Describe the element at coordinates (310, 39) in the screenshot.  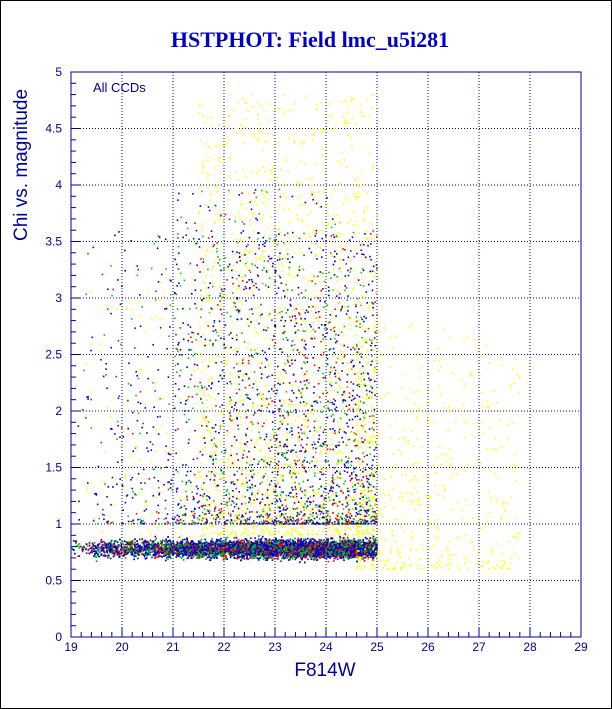
I see `chart-title: HSTPHOT: Field lmc_u5i281` at that location.